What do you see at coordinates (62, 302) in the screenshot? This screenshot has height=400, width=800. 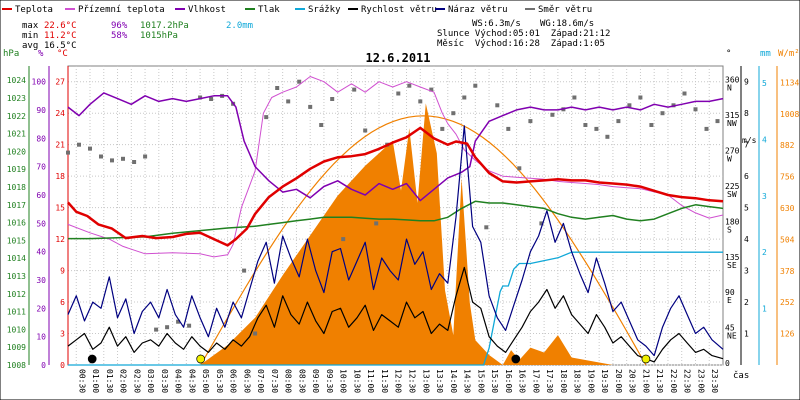 I see `temp-tick-label: 6` at bounding box center [62, 302].